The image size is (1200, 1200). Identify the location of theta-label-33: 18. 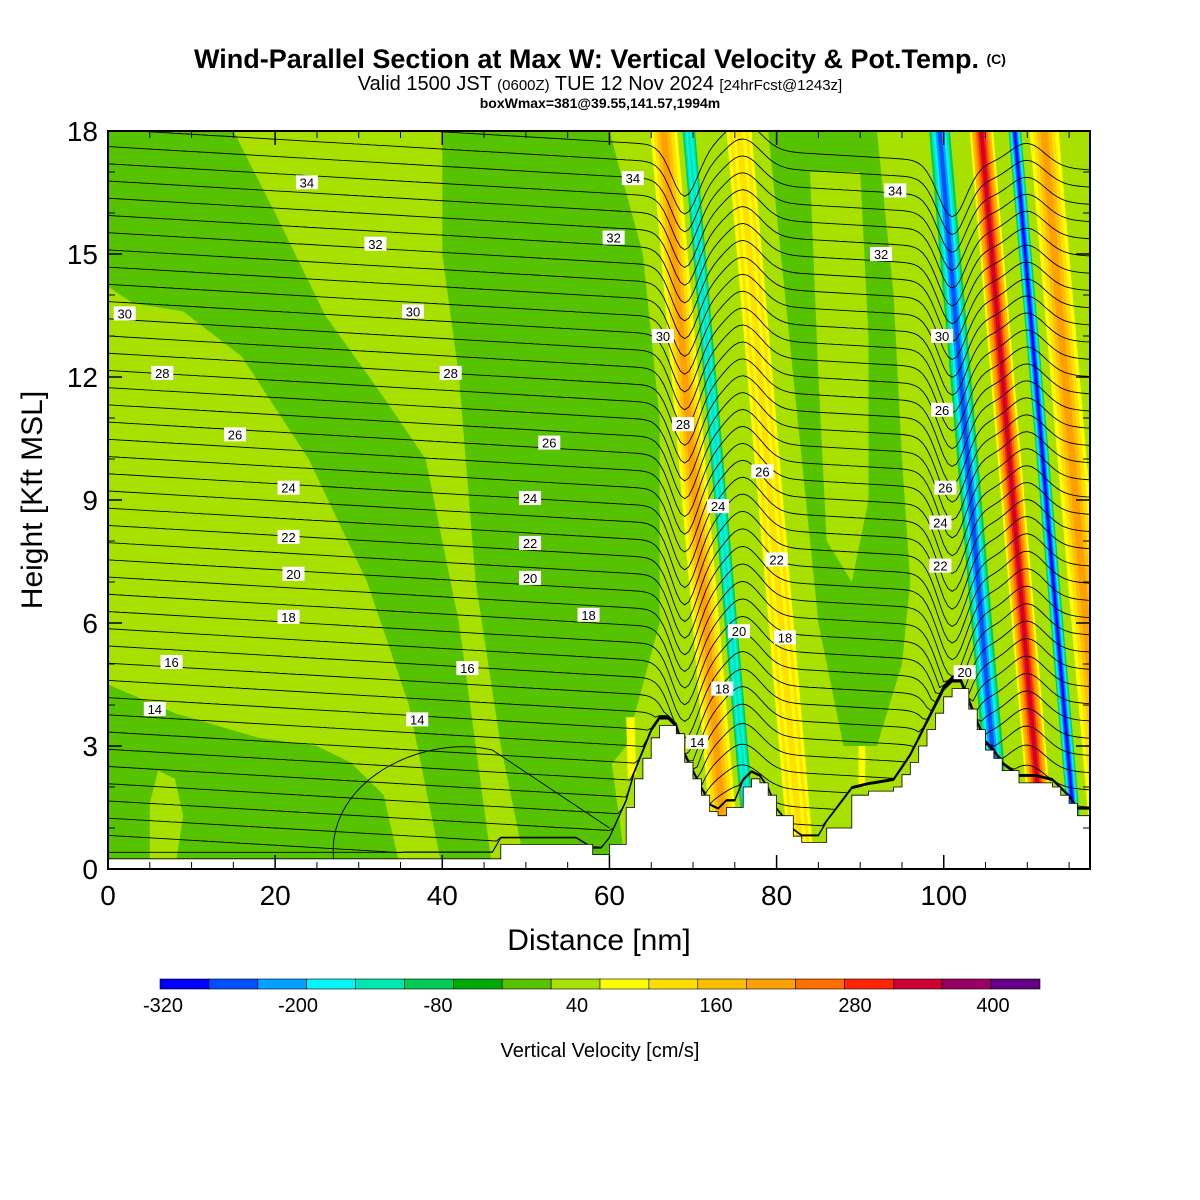
(722, 689).